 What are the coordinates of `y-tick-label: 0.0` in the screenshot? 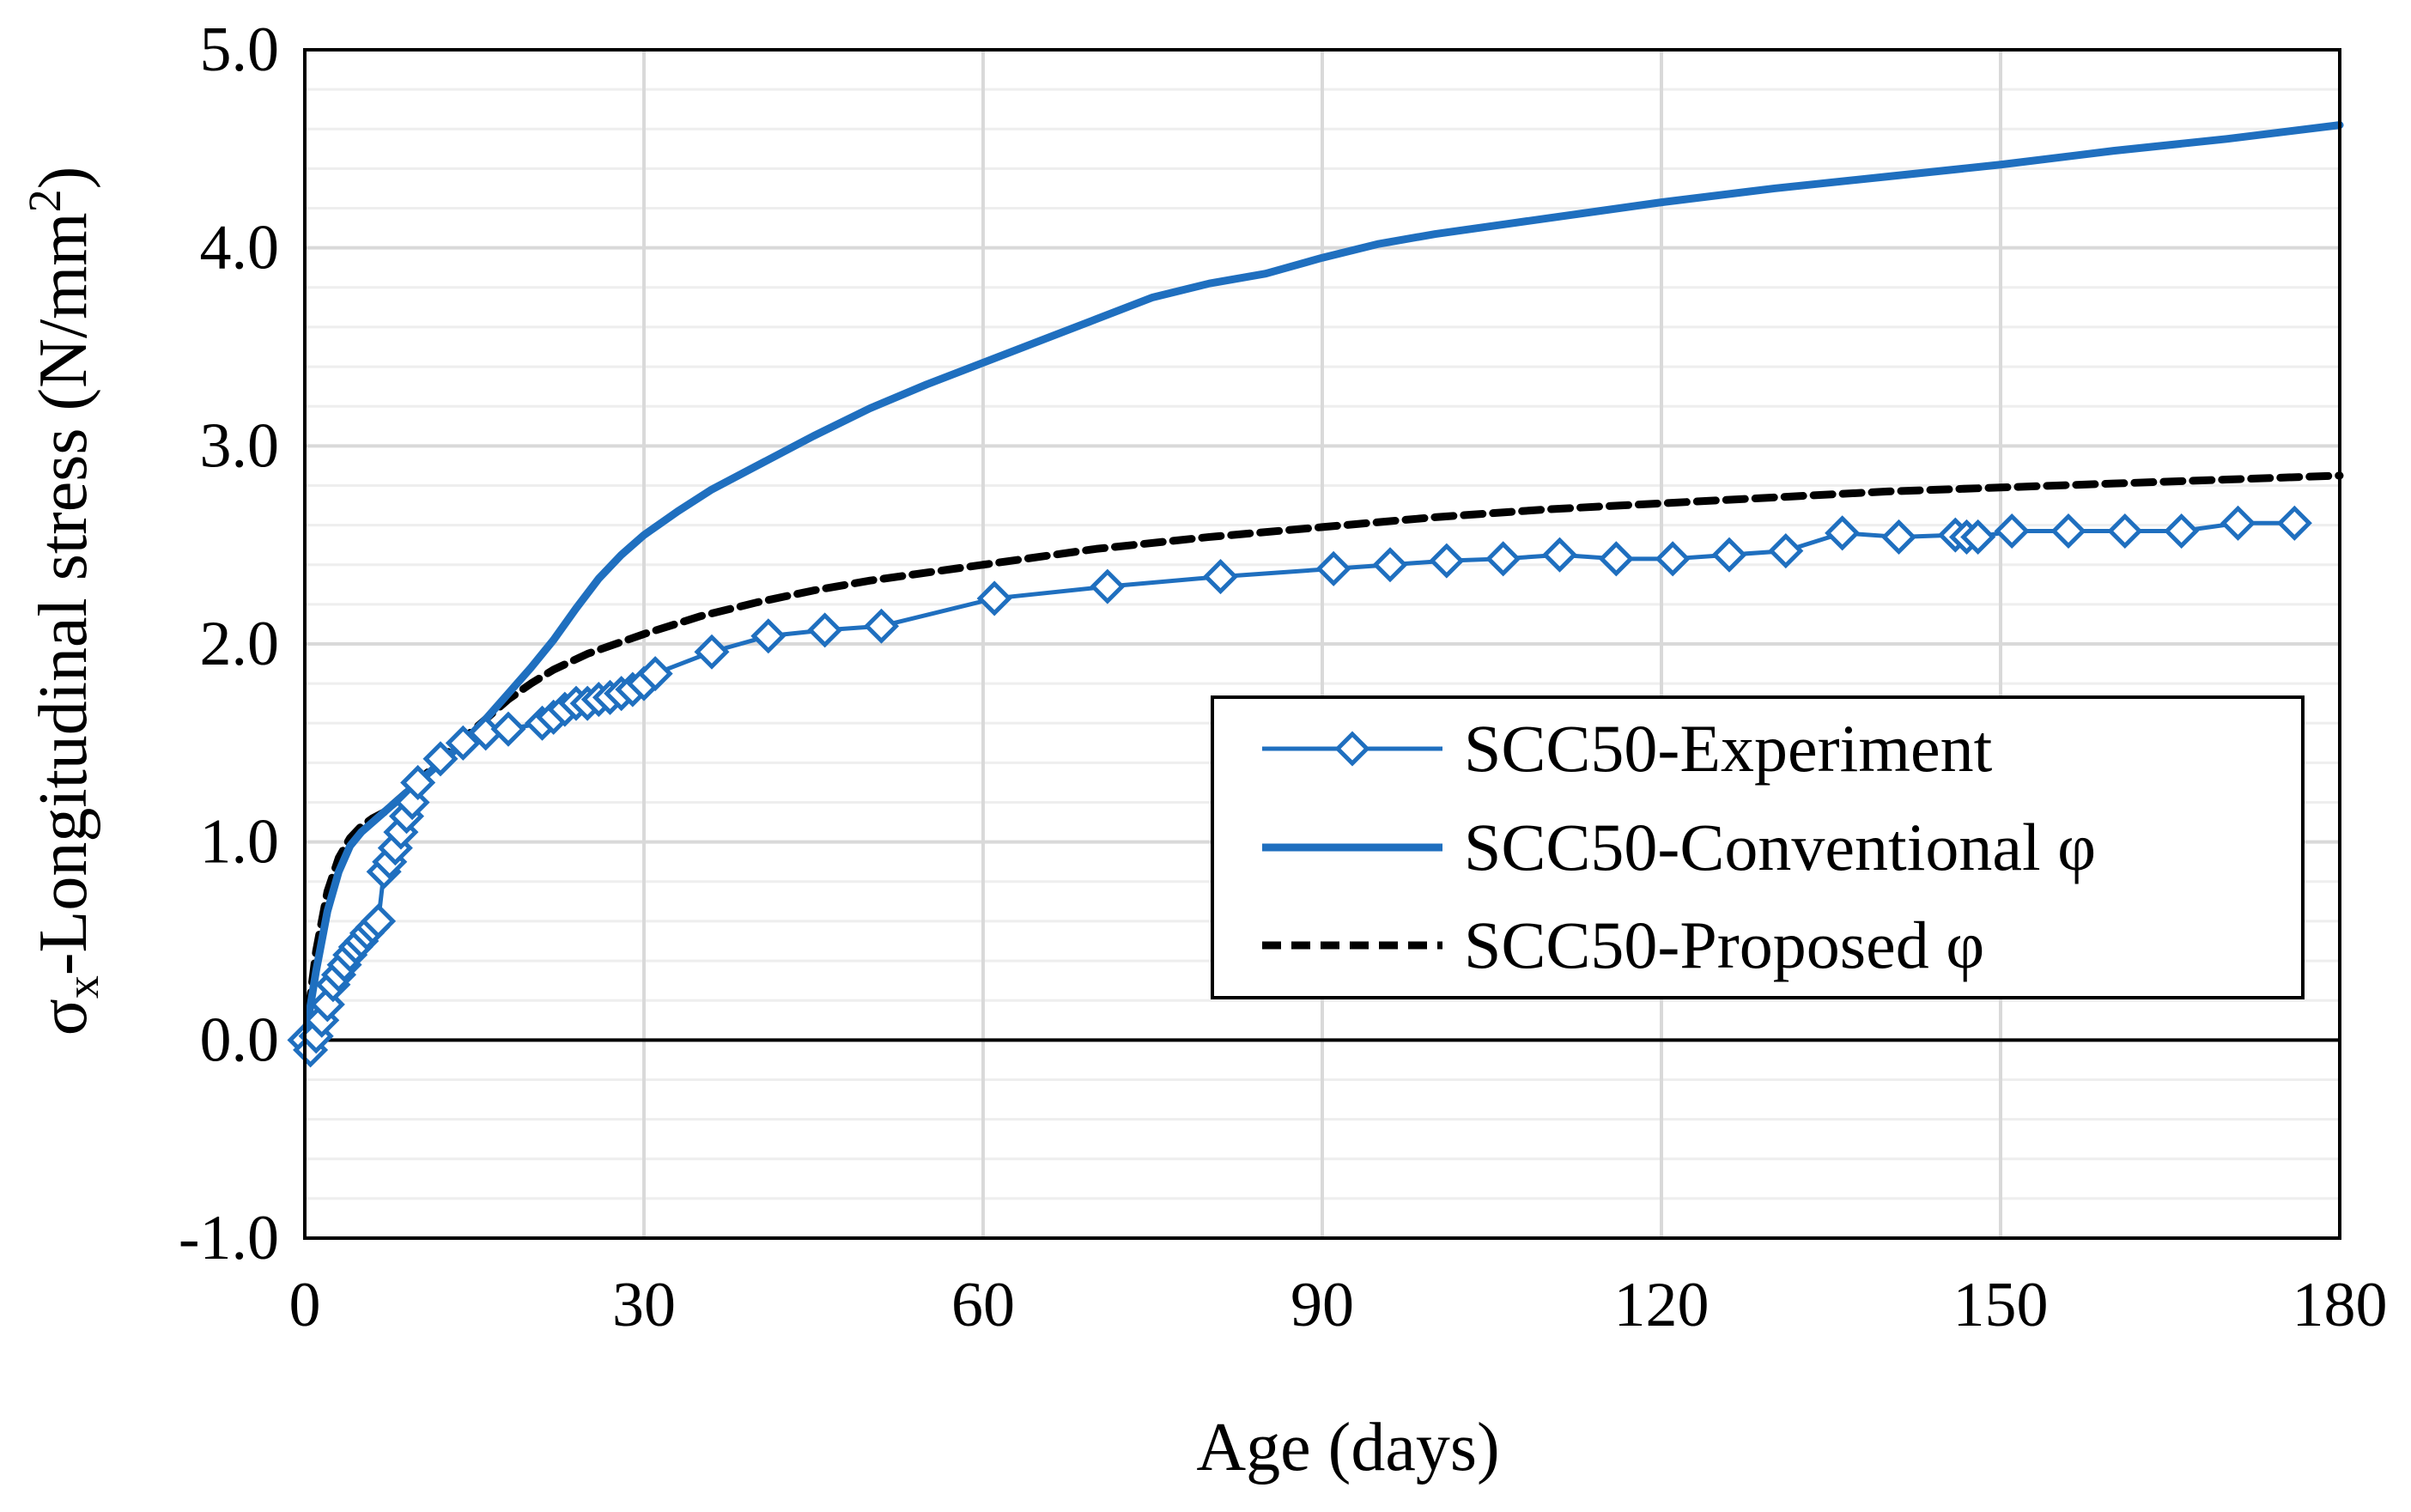 It's located at (240, 1040).